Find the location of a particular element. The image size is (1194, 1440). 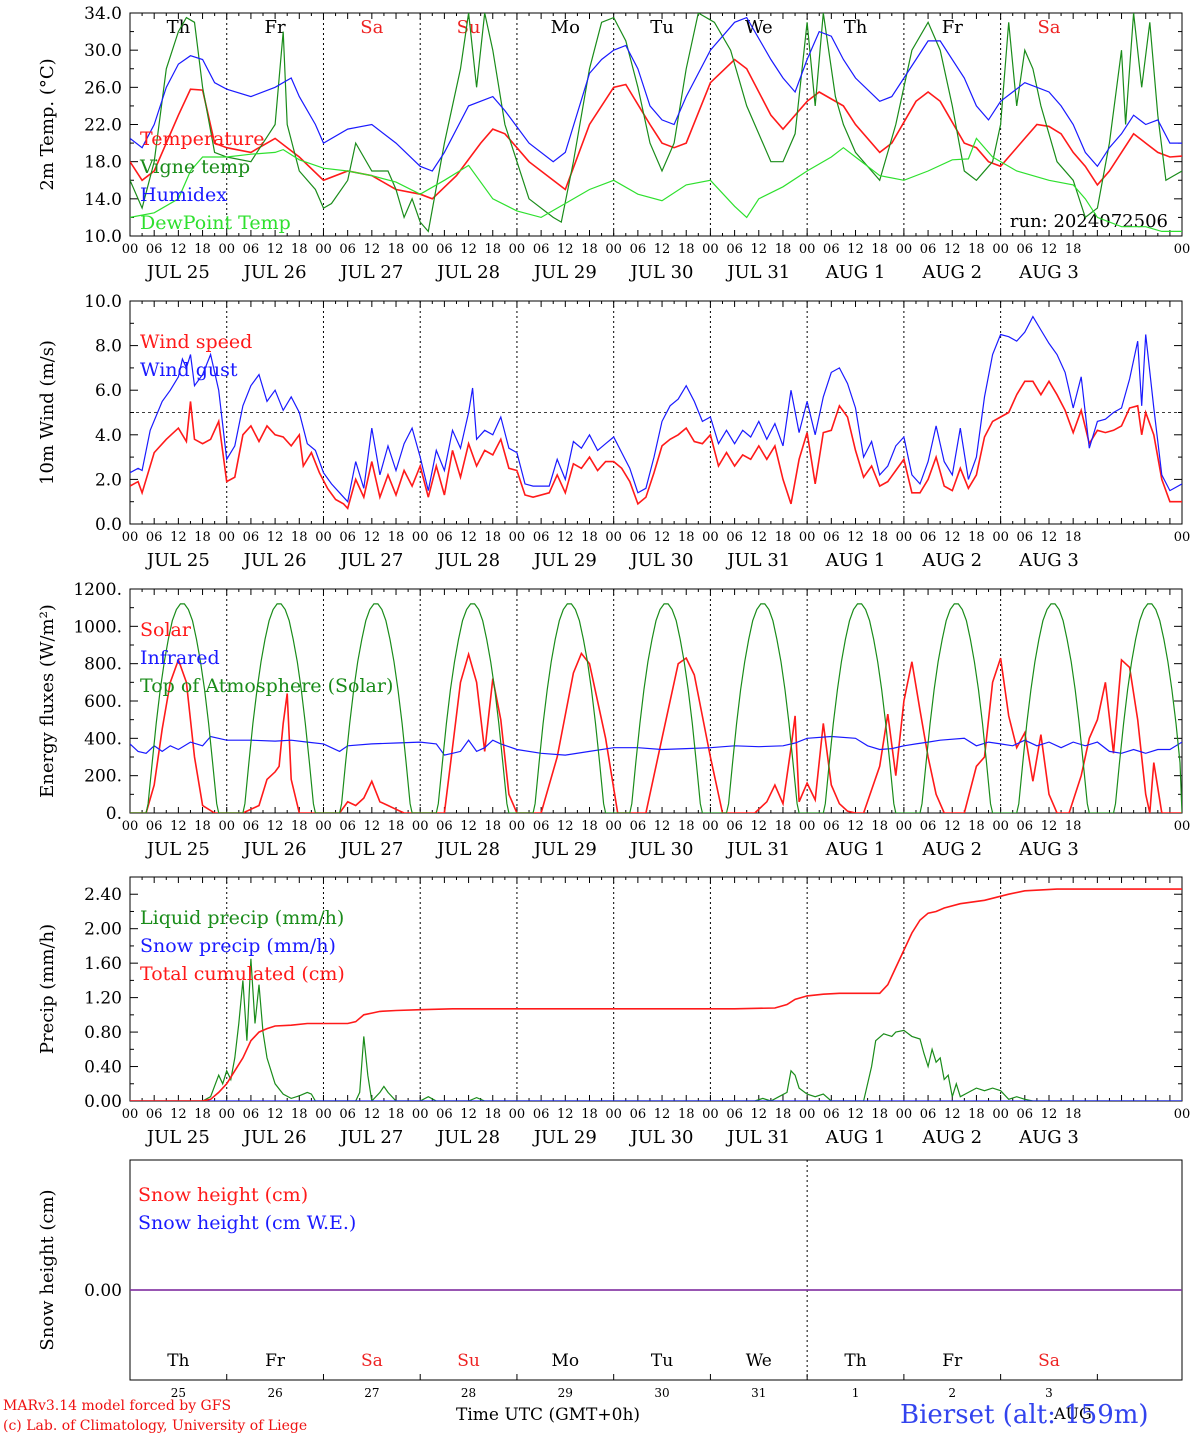

legend-entry: Wind gust is located at coordinates (189, 370).